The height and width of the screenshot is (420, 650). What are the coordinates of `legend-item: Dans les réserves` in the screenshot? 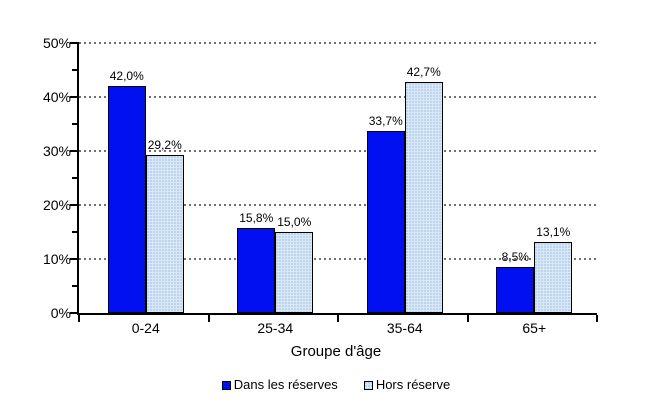 It's located at (279, 384).